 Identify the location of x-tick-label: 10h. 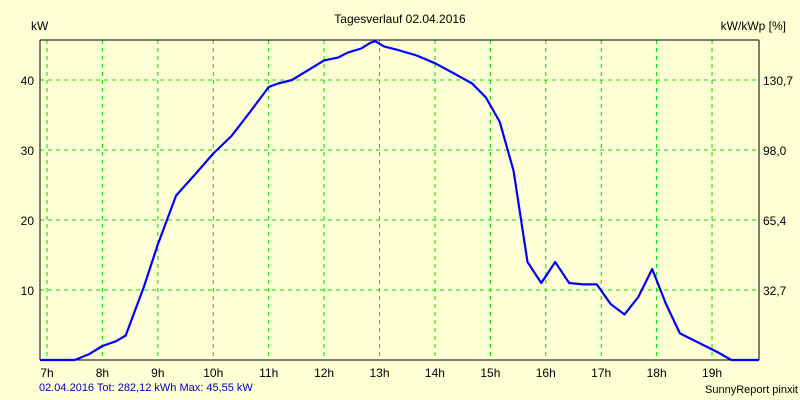
(213, 373).